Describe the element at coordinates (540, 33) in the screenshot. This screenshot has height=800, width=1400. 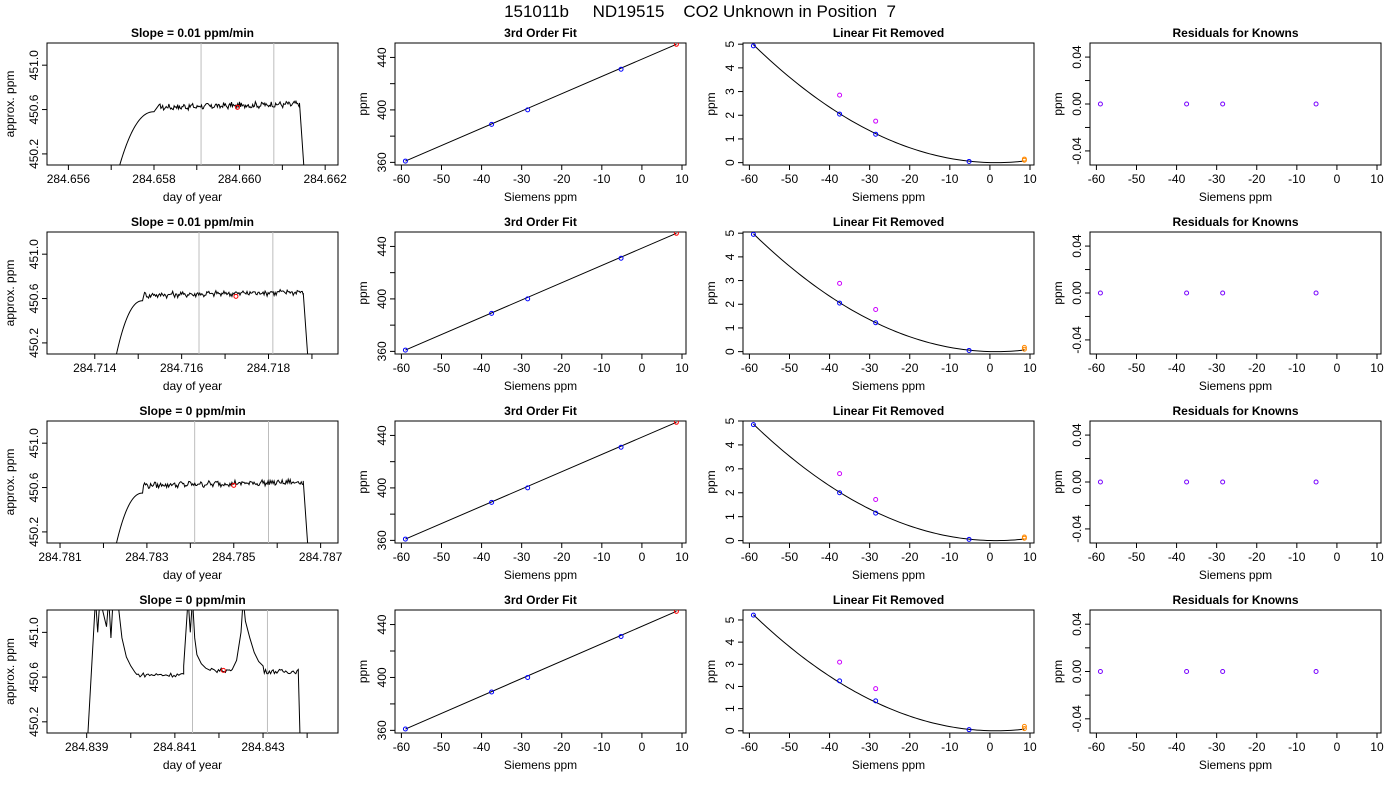
I see `panel-title: 3rd Order Fit` at that location.